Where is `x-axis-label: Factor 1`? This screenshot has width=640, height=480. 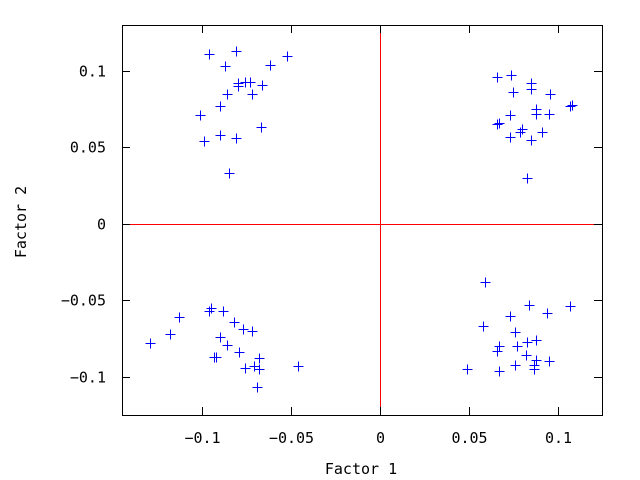
x-axis-label: Factor 1 is located at coordinates (361, 469).